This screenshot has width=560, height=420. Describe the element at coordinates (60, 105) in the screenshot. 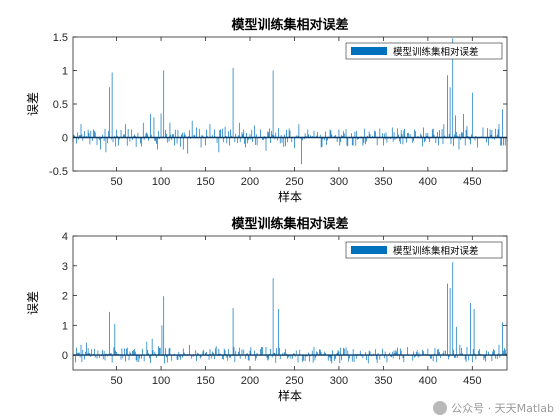

I see `y-tick-label: 0.5` at that location.